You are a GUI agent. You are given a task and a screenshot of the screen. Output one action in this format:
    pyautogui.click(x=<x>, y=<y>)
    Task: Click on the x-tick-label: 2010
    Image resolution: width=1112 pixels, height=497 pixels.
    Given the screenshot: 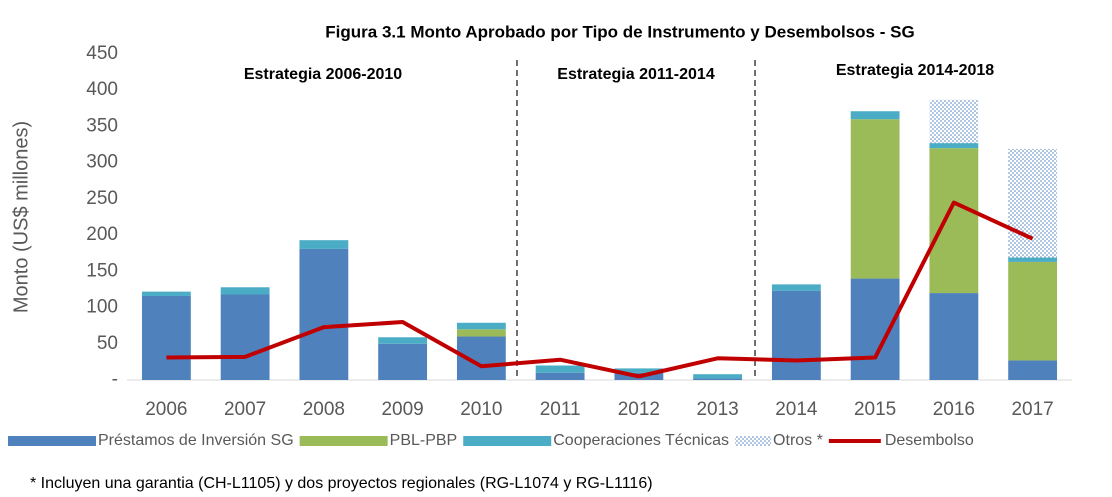 What is the action you would take?
    pyautogui.click(x=481, y=409)
    